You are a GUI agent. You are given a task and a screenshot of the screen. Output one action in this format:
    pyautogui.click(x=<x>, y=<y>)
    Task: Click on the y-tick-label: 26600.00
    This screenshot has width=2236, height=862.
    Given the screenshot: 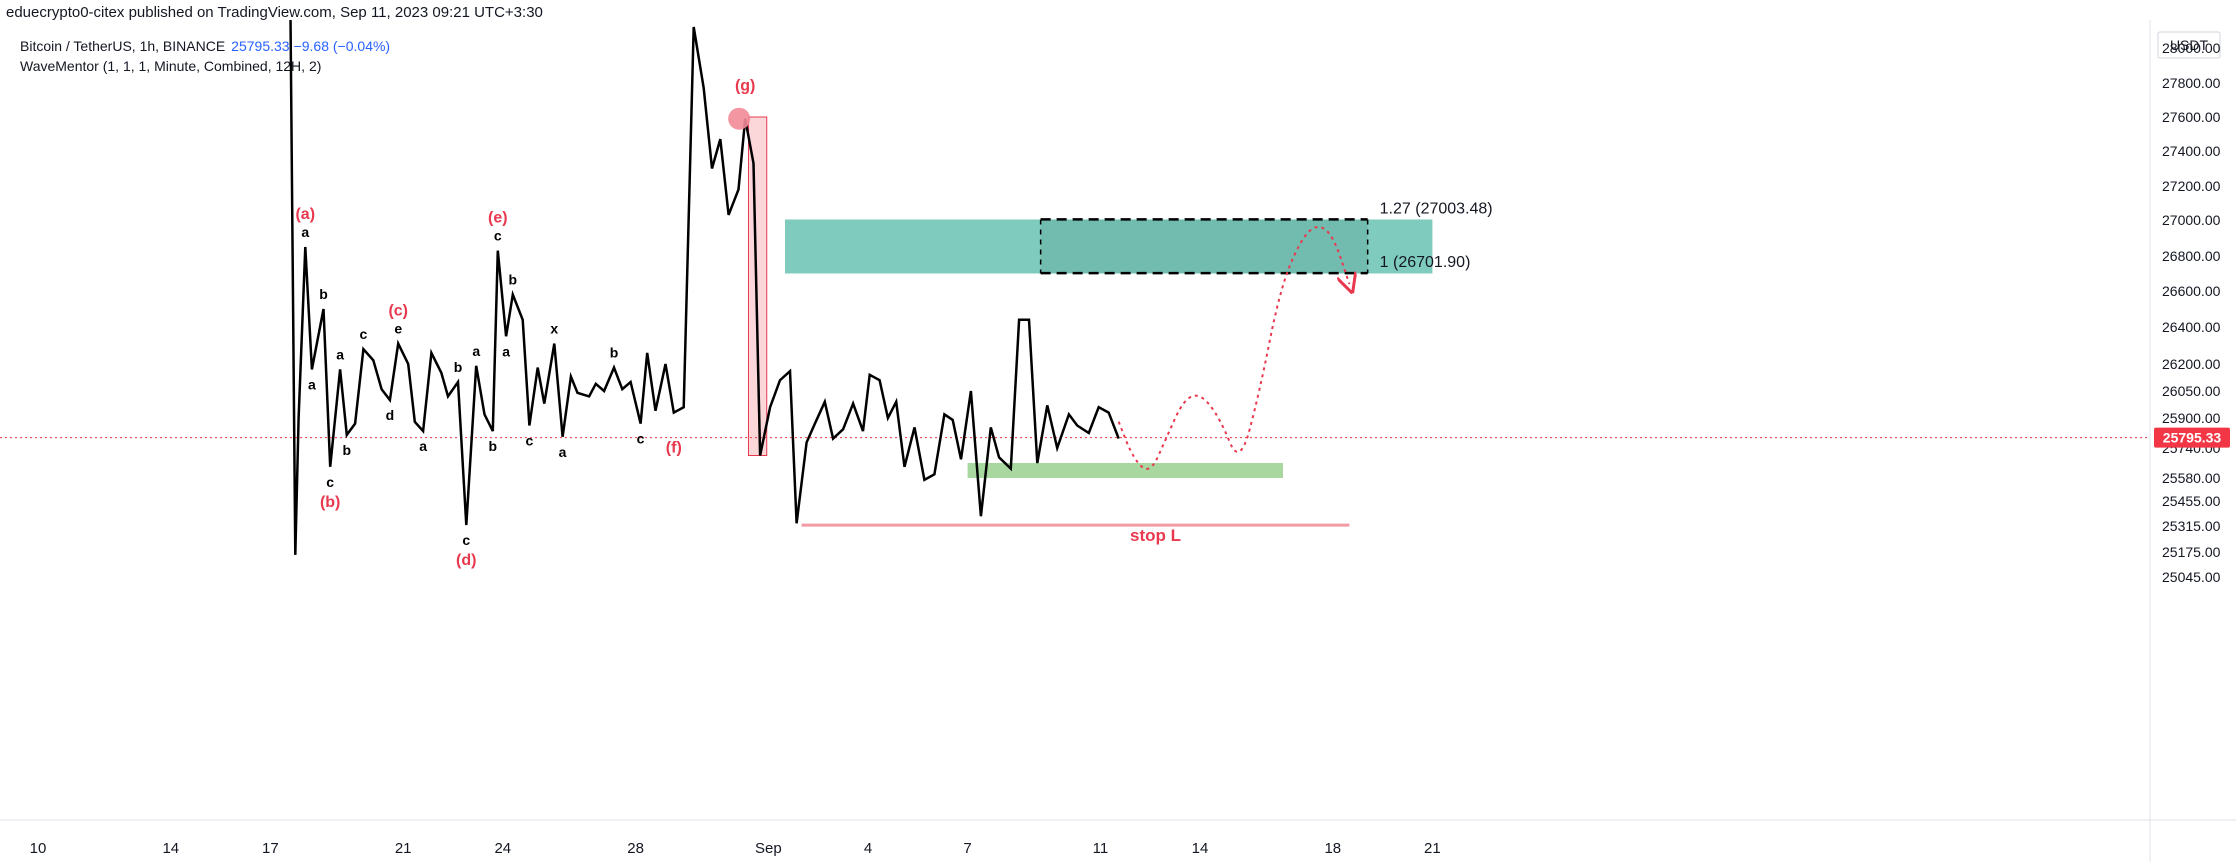 What is the action you would take?
    pyautogui.click(x=2191, y=291)
    